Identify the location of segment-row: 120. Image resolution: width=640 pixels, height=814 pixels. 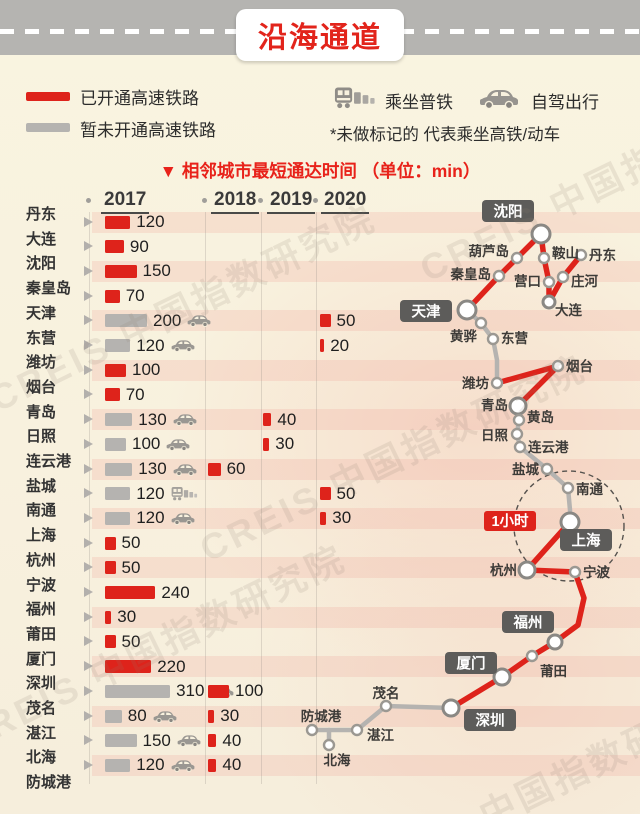
(150, 765).